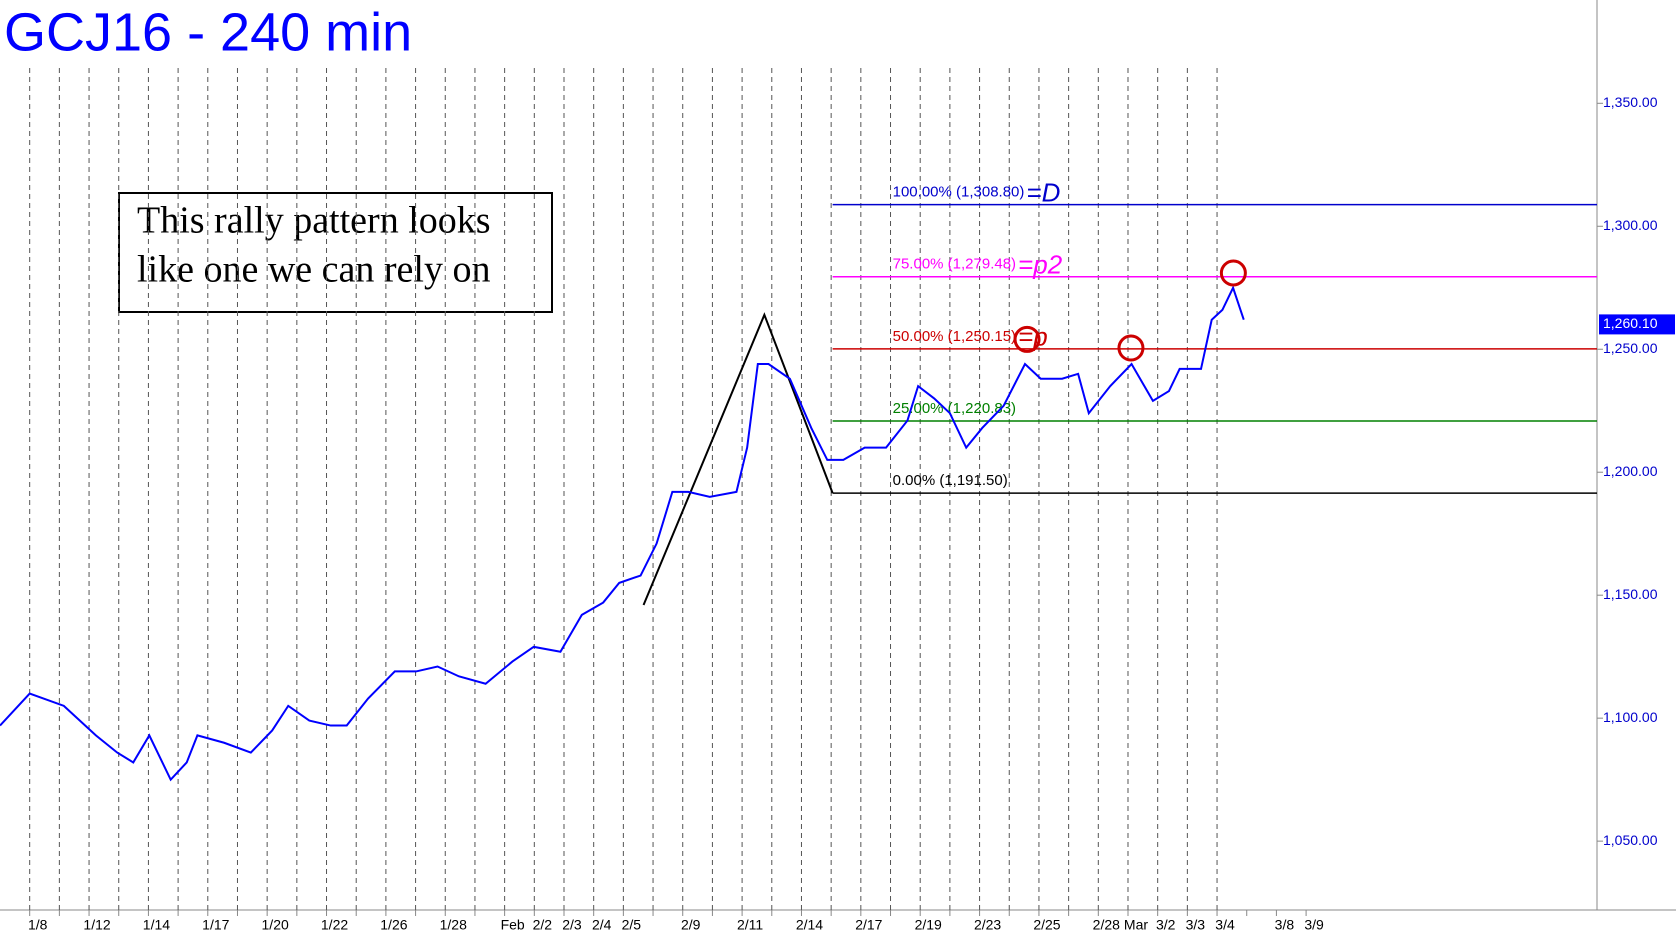 The height and width of the screenshot is (938, 1676). What do you see at coordinates (453, 925) in the screenshot?
I see `x-tick-label: 1/28` at bounding box center [453, 925].